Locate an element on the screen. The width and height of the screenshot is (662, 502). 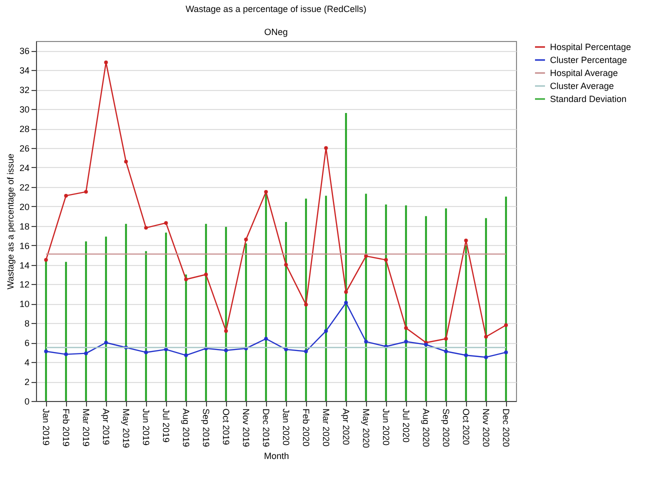
x-tick-label: Jun 2019 is located at coordinates (146, 427).